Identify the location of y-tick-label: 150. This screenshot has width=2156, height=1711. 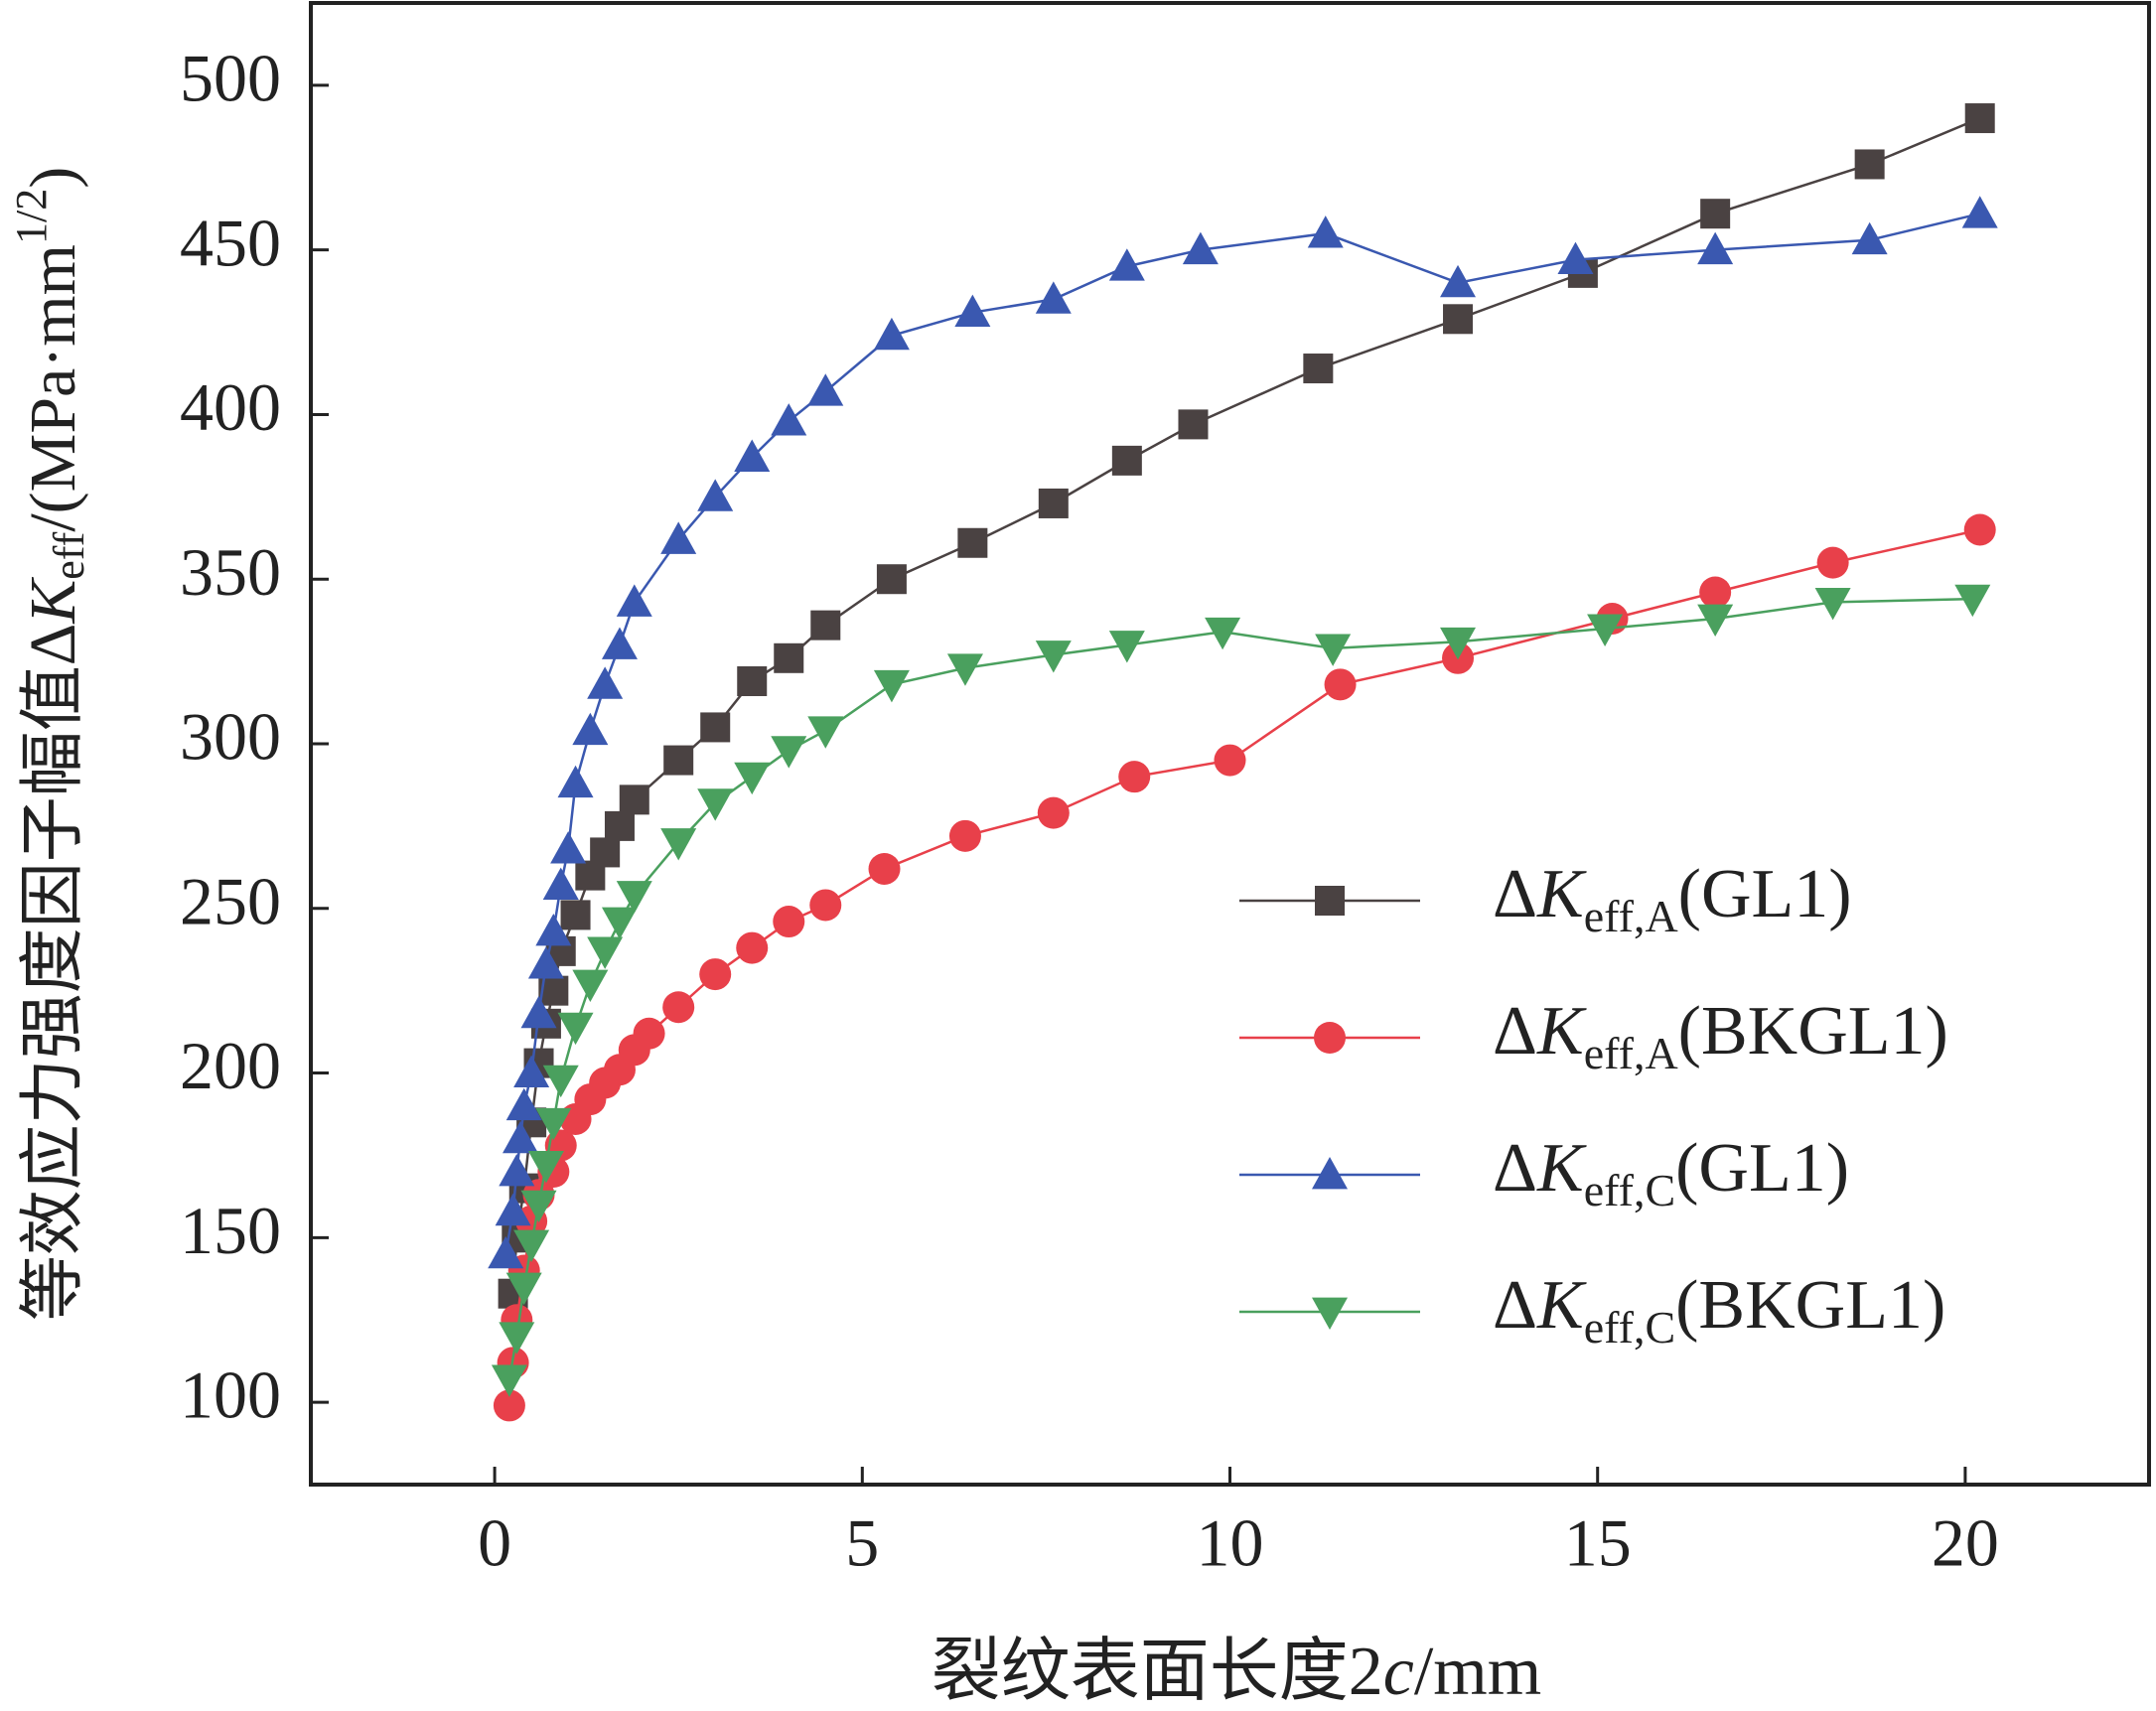
(231, 1230).